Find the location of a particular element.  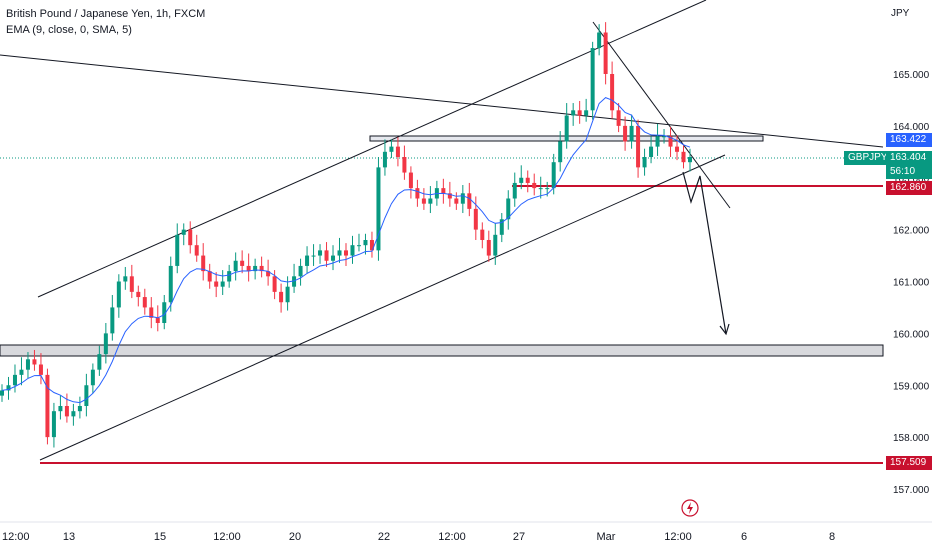

lightning-icon is located at coordinates (690, 508).